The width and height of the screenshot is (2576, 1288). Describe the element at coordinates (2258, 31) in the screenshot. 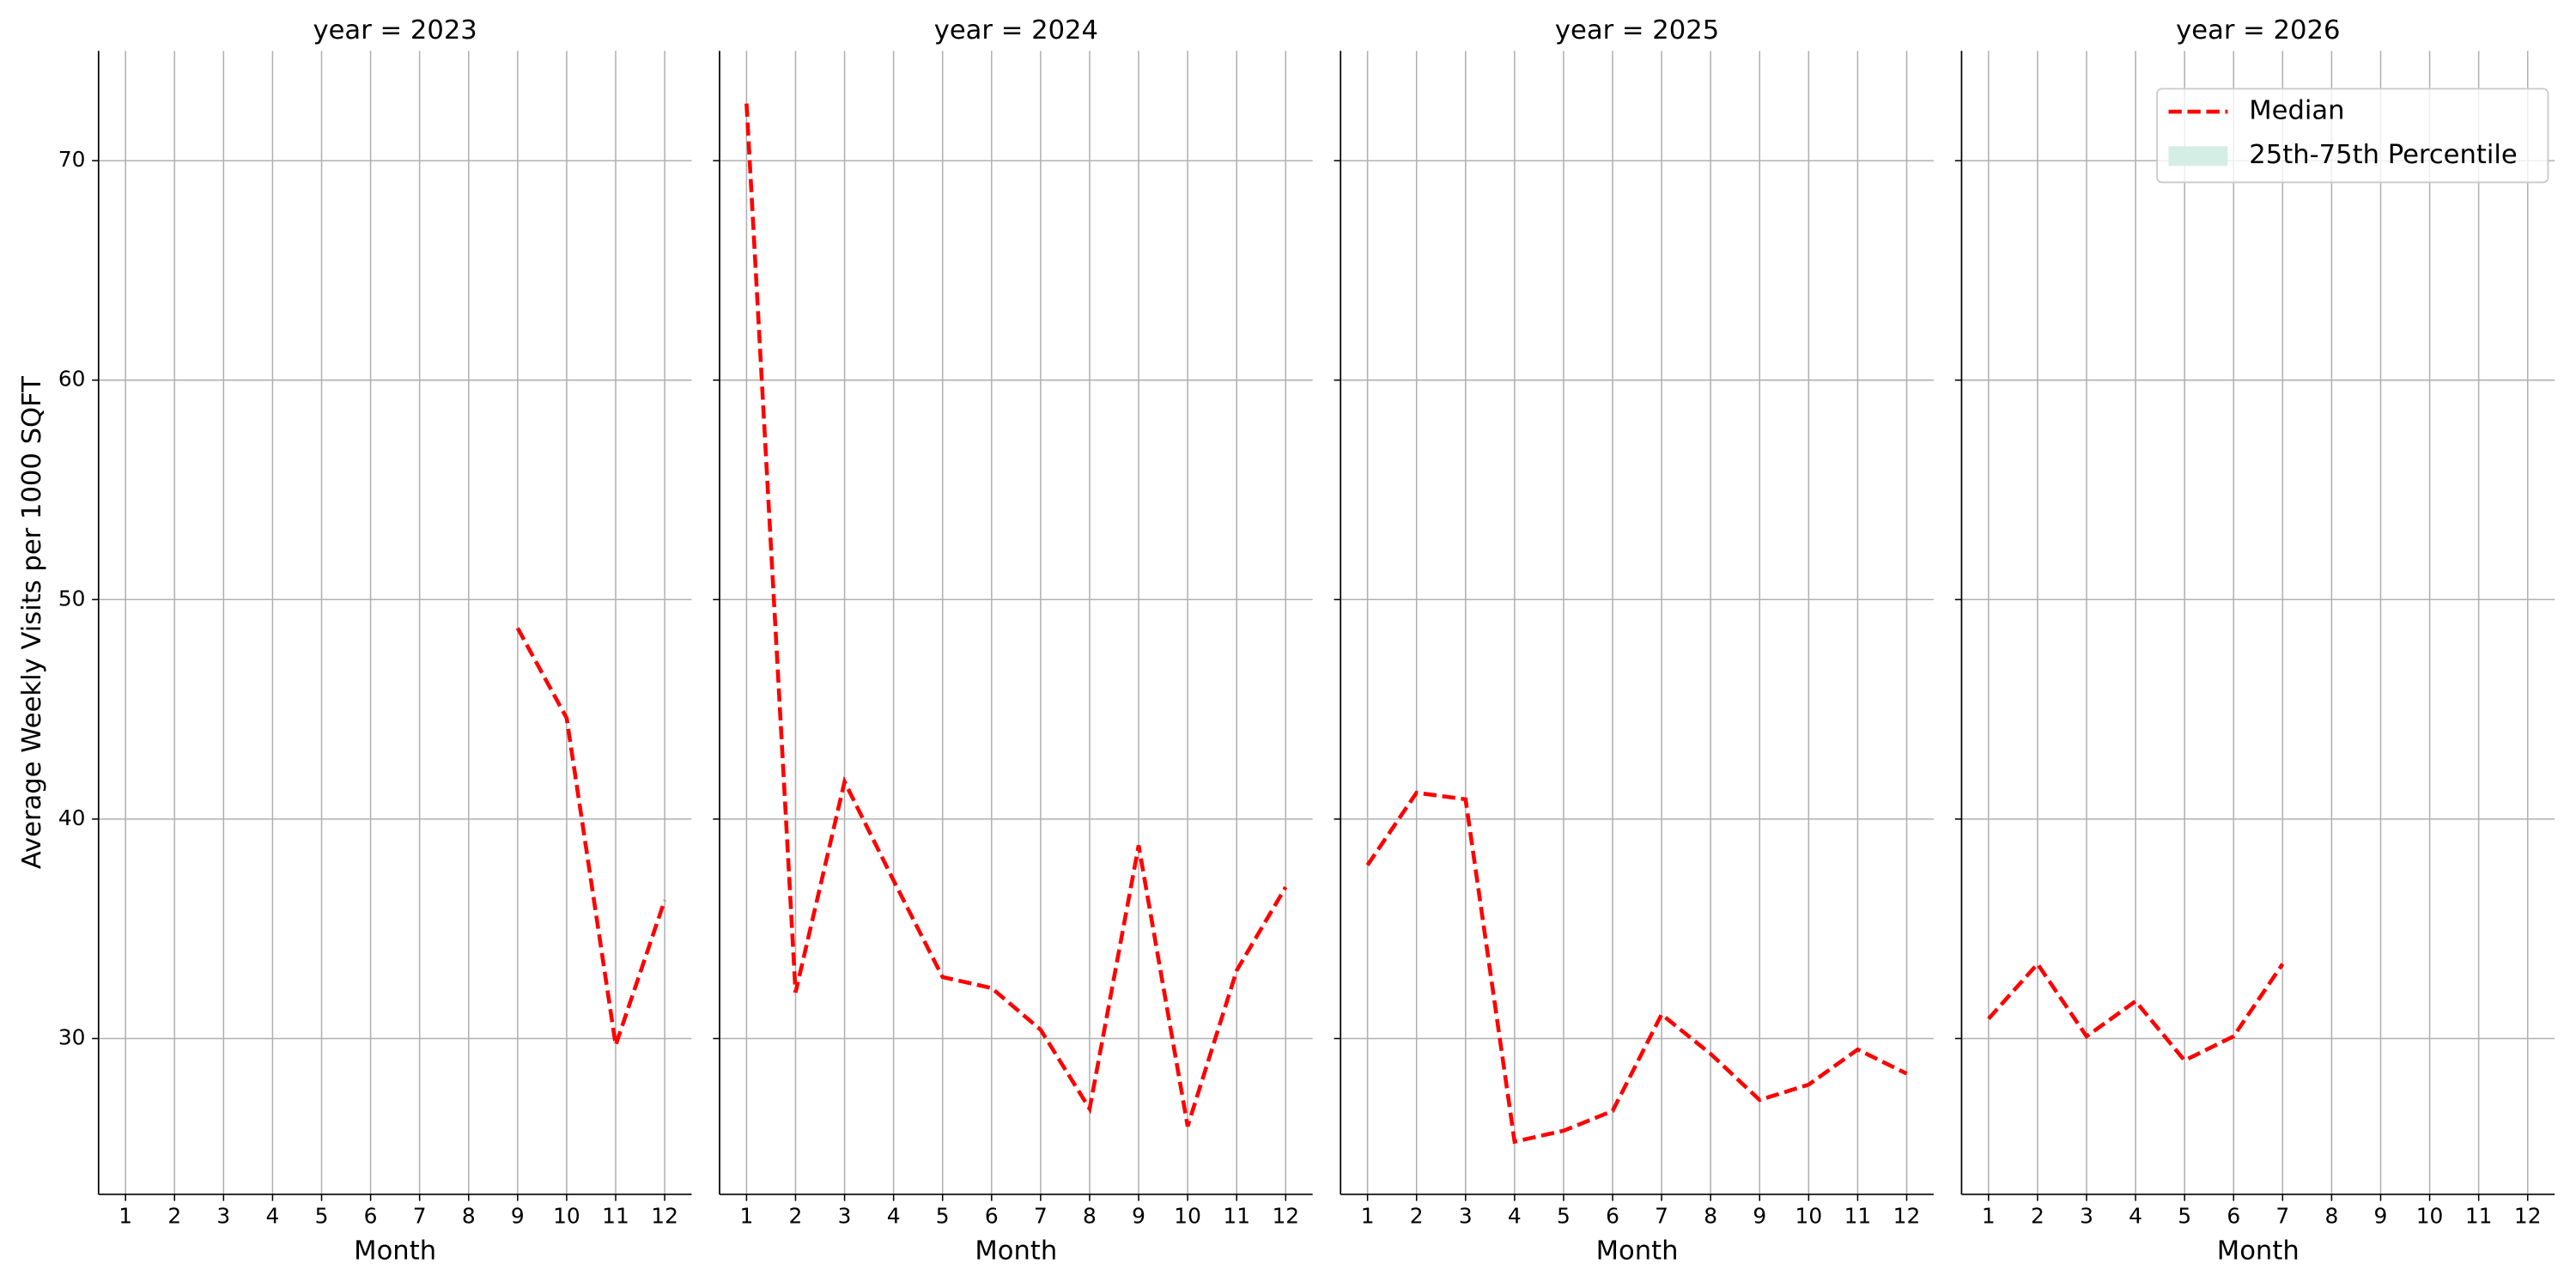

I see `panel-title: year = 2026` at that location.